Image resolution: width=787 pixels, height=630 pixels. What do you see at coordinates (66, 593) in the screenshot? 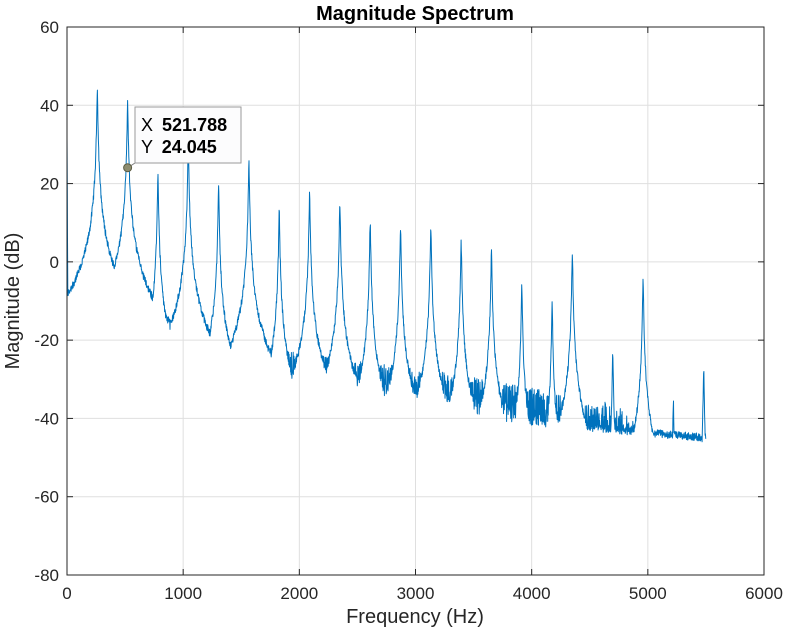
I see `x-tick-label: 0` at bounding box center [66, 593].